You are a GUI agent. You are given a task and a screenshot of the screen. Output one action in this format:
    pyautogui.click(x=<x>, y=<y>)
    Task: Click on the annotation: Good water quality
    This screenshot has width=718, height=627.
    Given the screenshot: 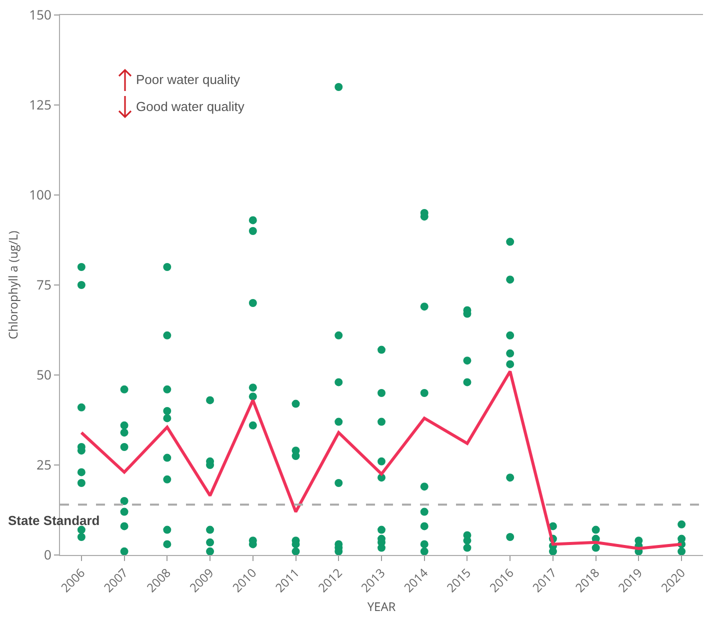 What is the action you would take?
    pyautogui.click(x=190, y=106)
    